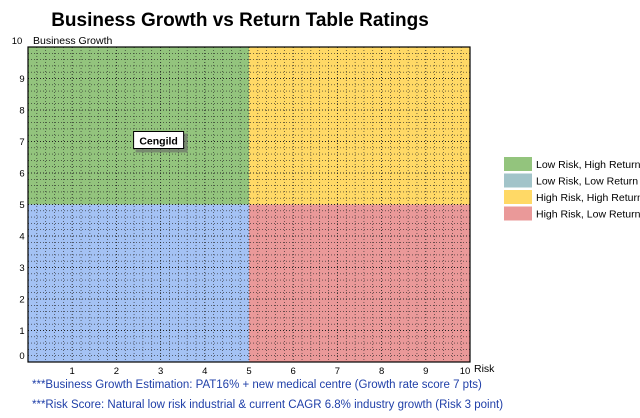 The image size is (640, 418). I want to click on x-tick-label: 10, so click(465, 371).